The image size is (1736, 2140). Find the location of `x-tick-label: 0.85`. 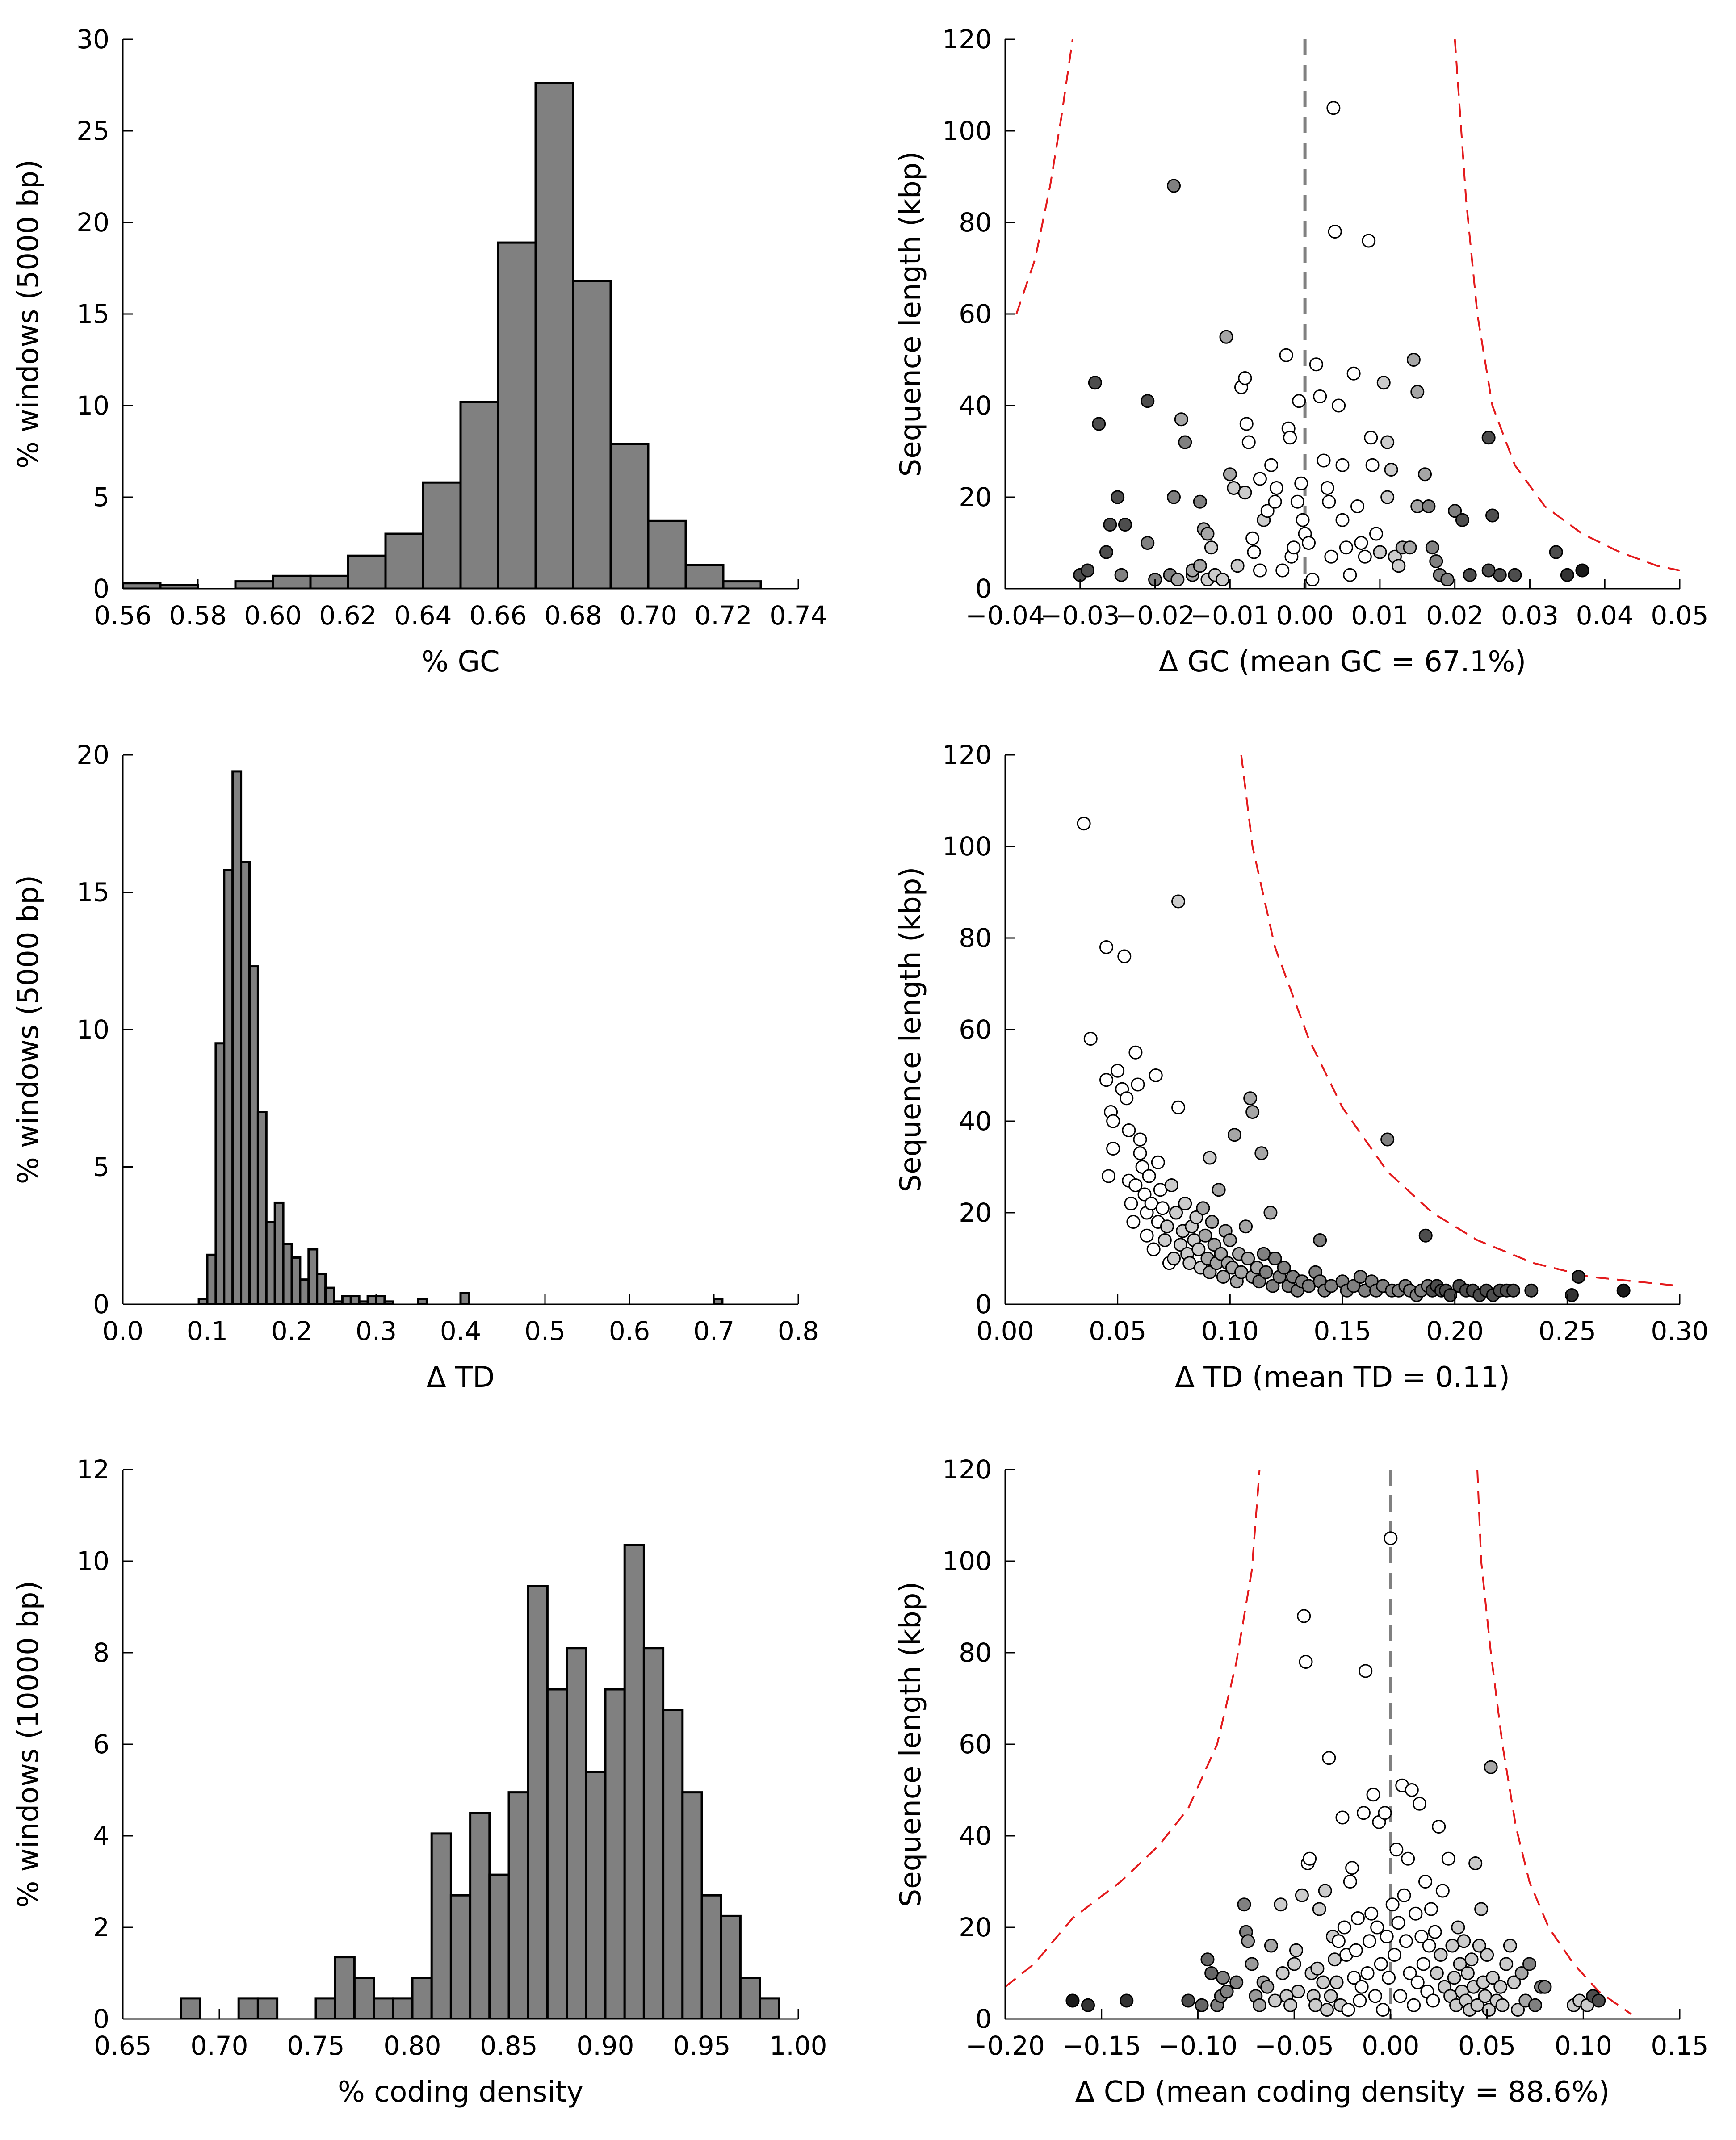

x-tick-label: 0.85 is located at coordinates (508, 2046).